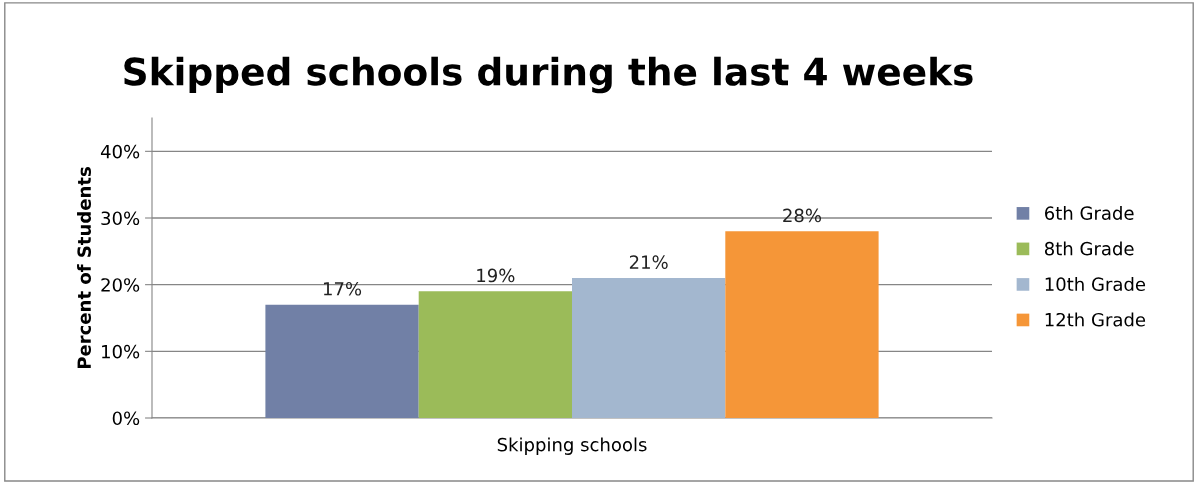  What do you see at coordinates (1095, 284) in the screenshot?
I see `legend-label: 10th Grade` at bounding box center [1095, 284].